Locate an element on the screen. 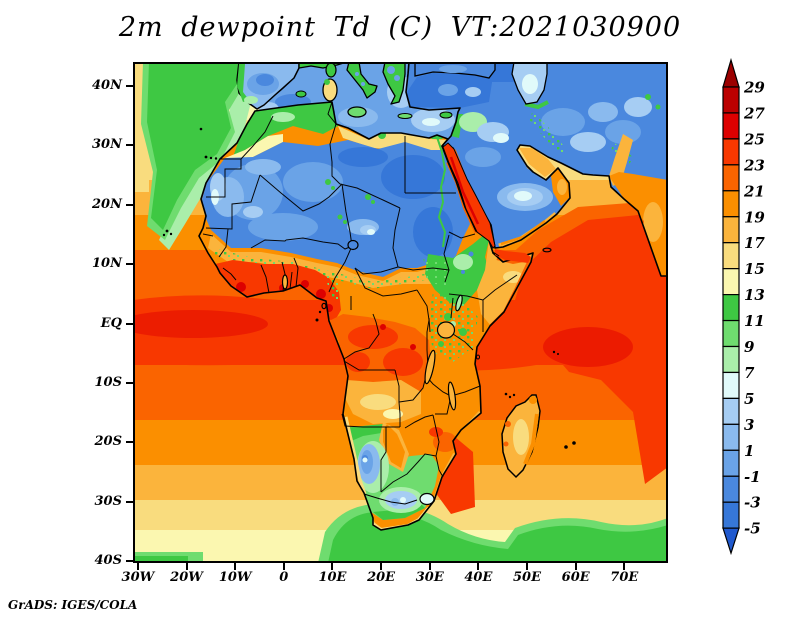 The width and height of the screenshot is (800, 618). colorbar-label: 29 is located at coordinates (754, 88).